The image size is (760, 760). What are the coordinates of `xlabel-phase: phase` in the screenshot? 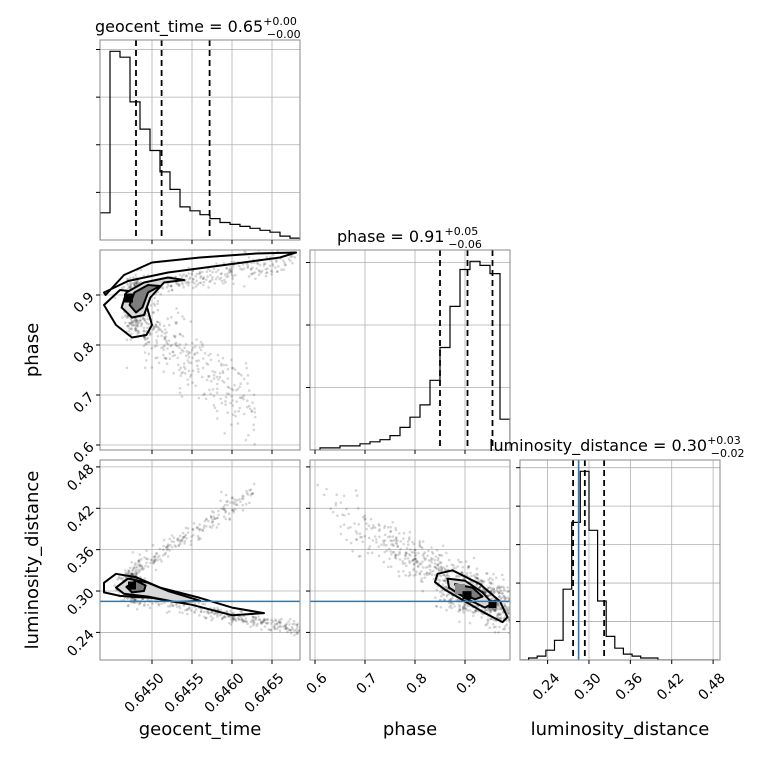 It's located at (410, 729).